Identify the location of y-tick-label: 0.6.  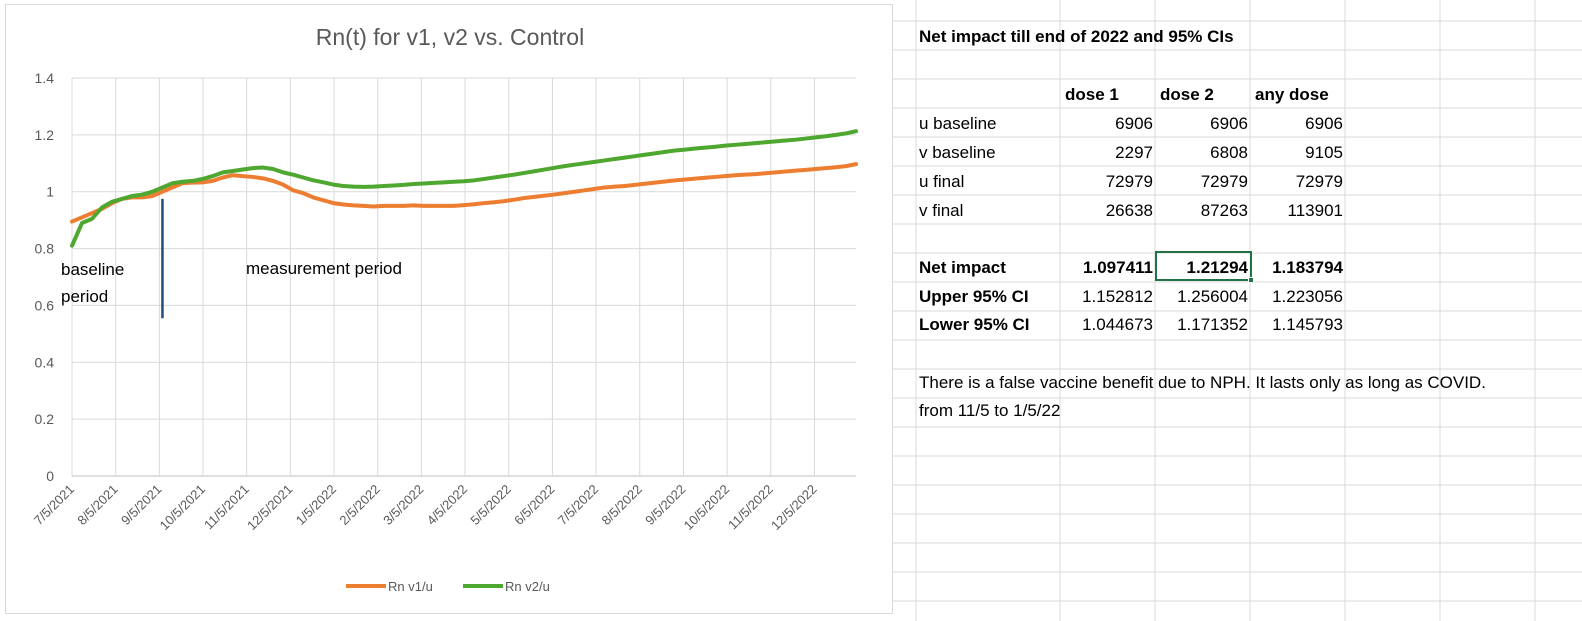
(45, 305).